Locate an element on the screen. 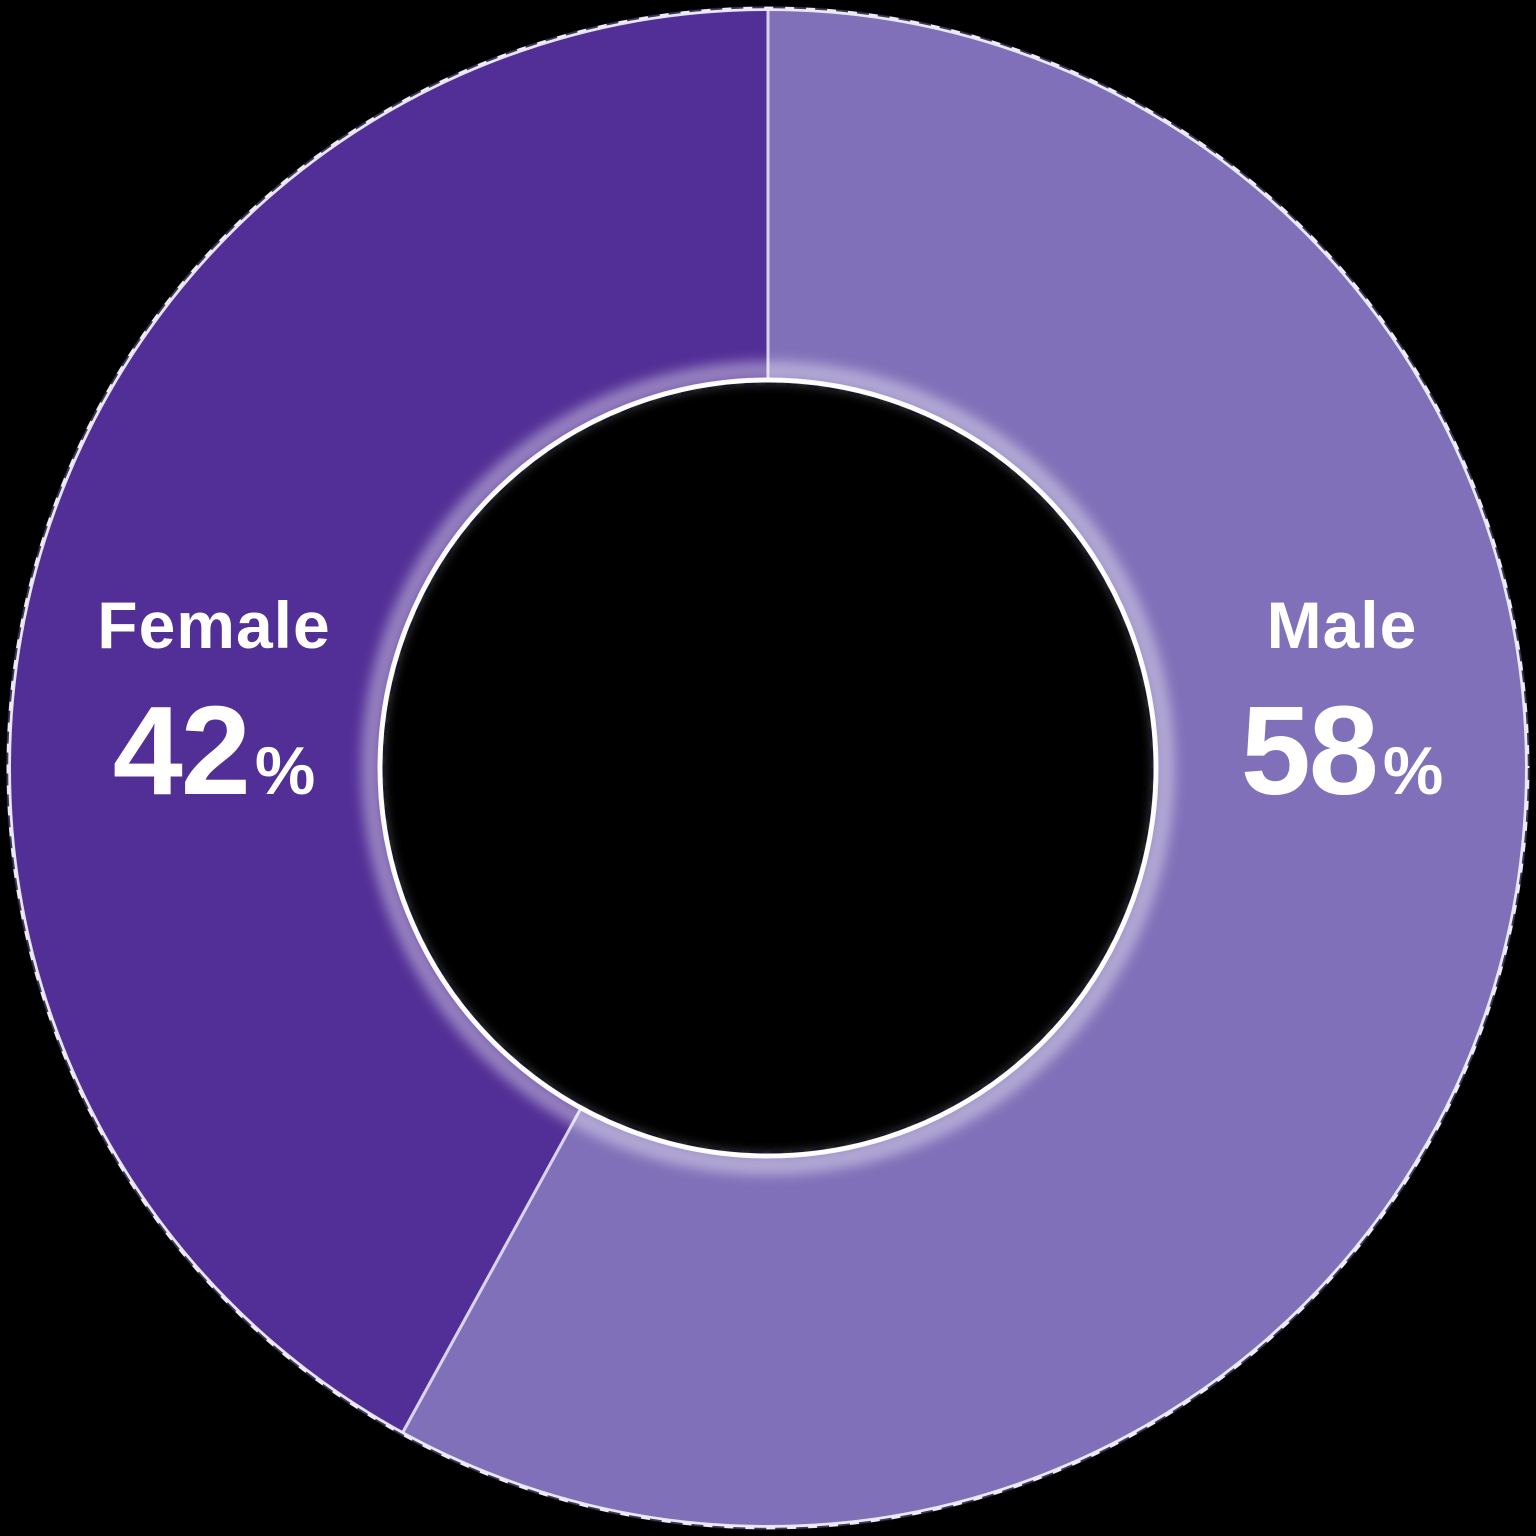 The height and width of the screenshot is (1536, 1536). female-value-row: 42% is located at coordinates (214, 751).